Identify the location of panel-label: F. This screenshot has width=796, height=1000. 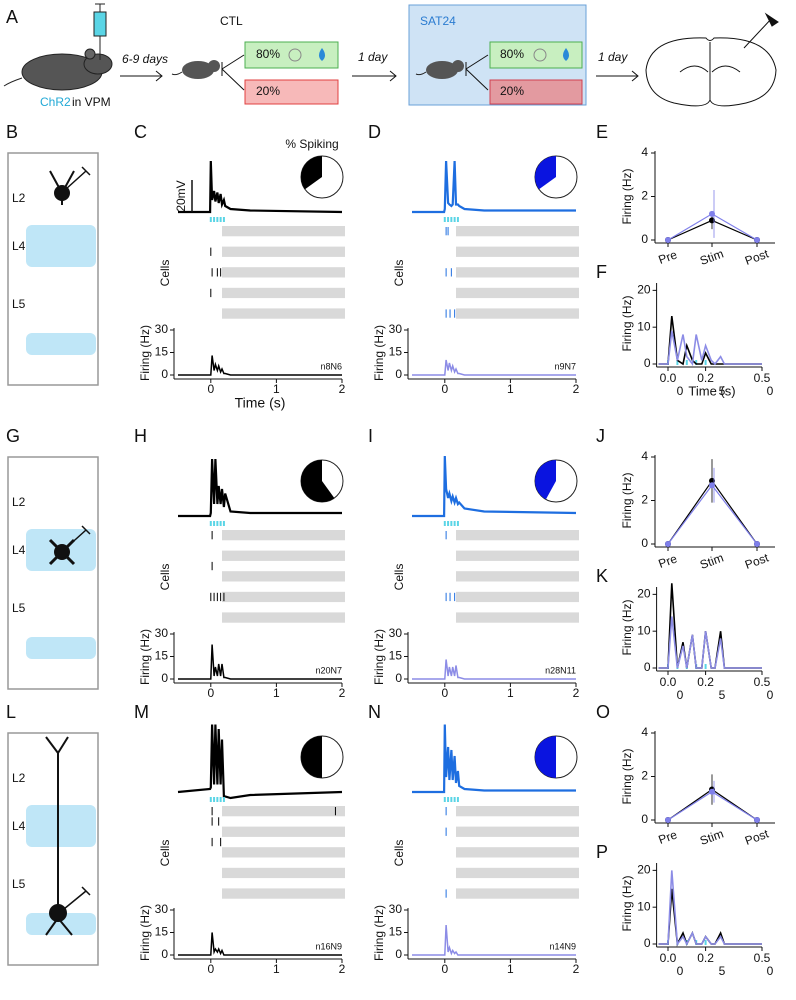
(601, 272).